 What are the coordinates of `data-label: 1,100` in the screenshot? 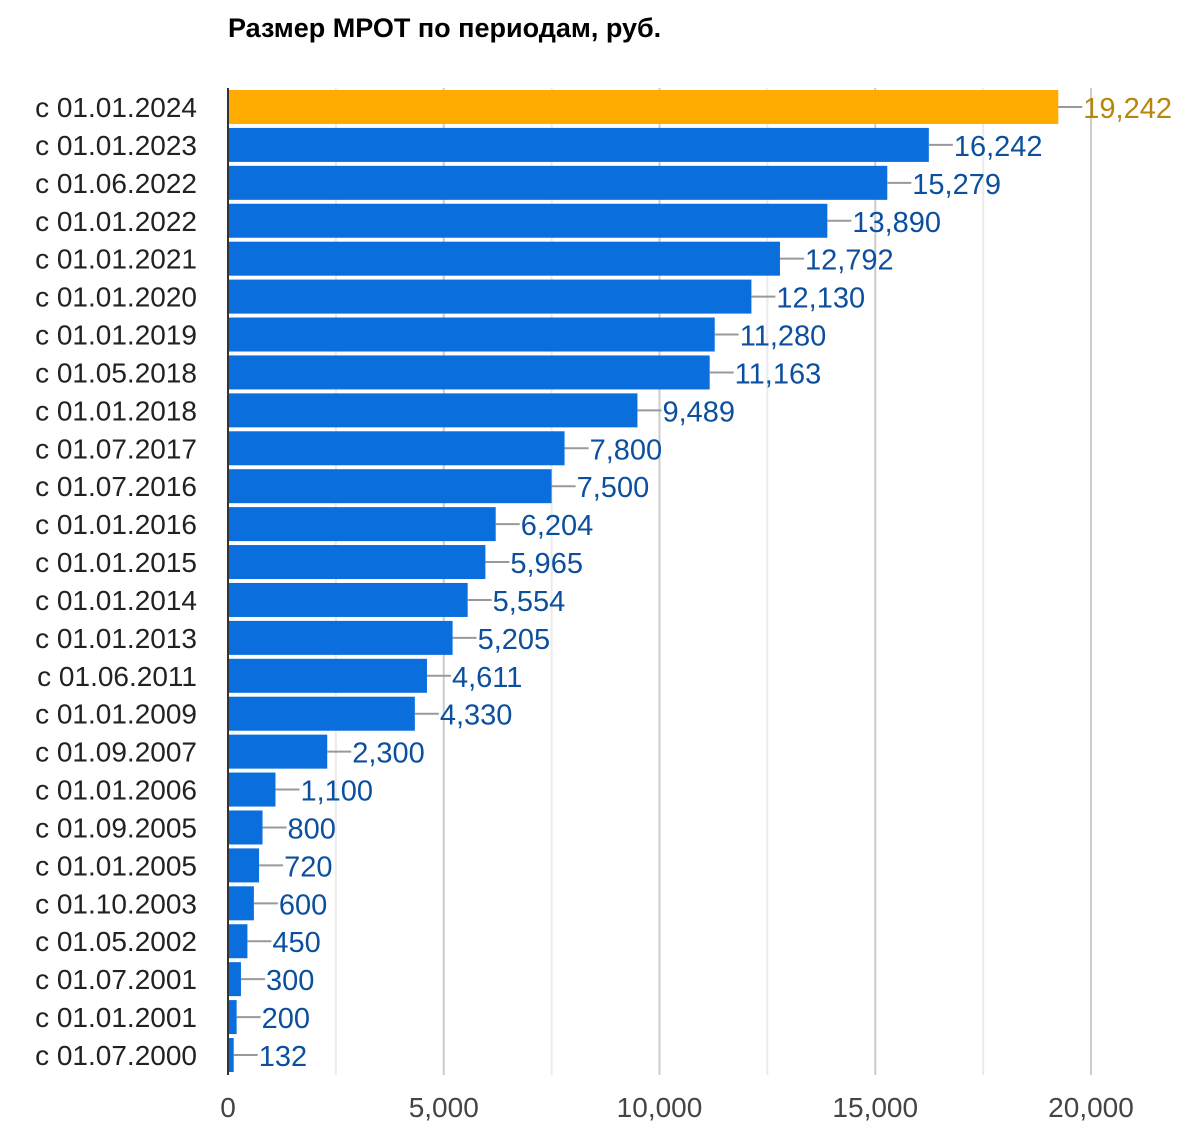 It's located at (336, 792).